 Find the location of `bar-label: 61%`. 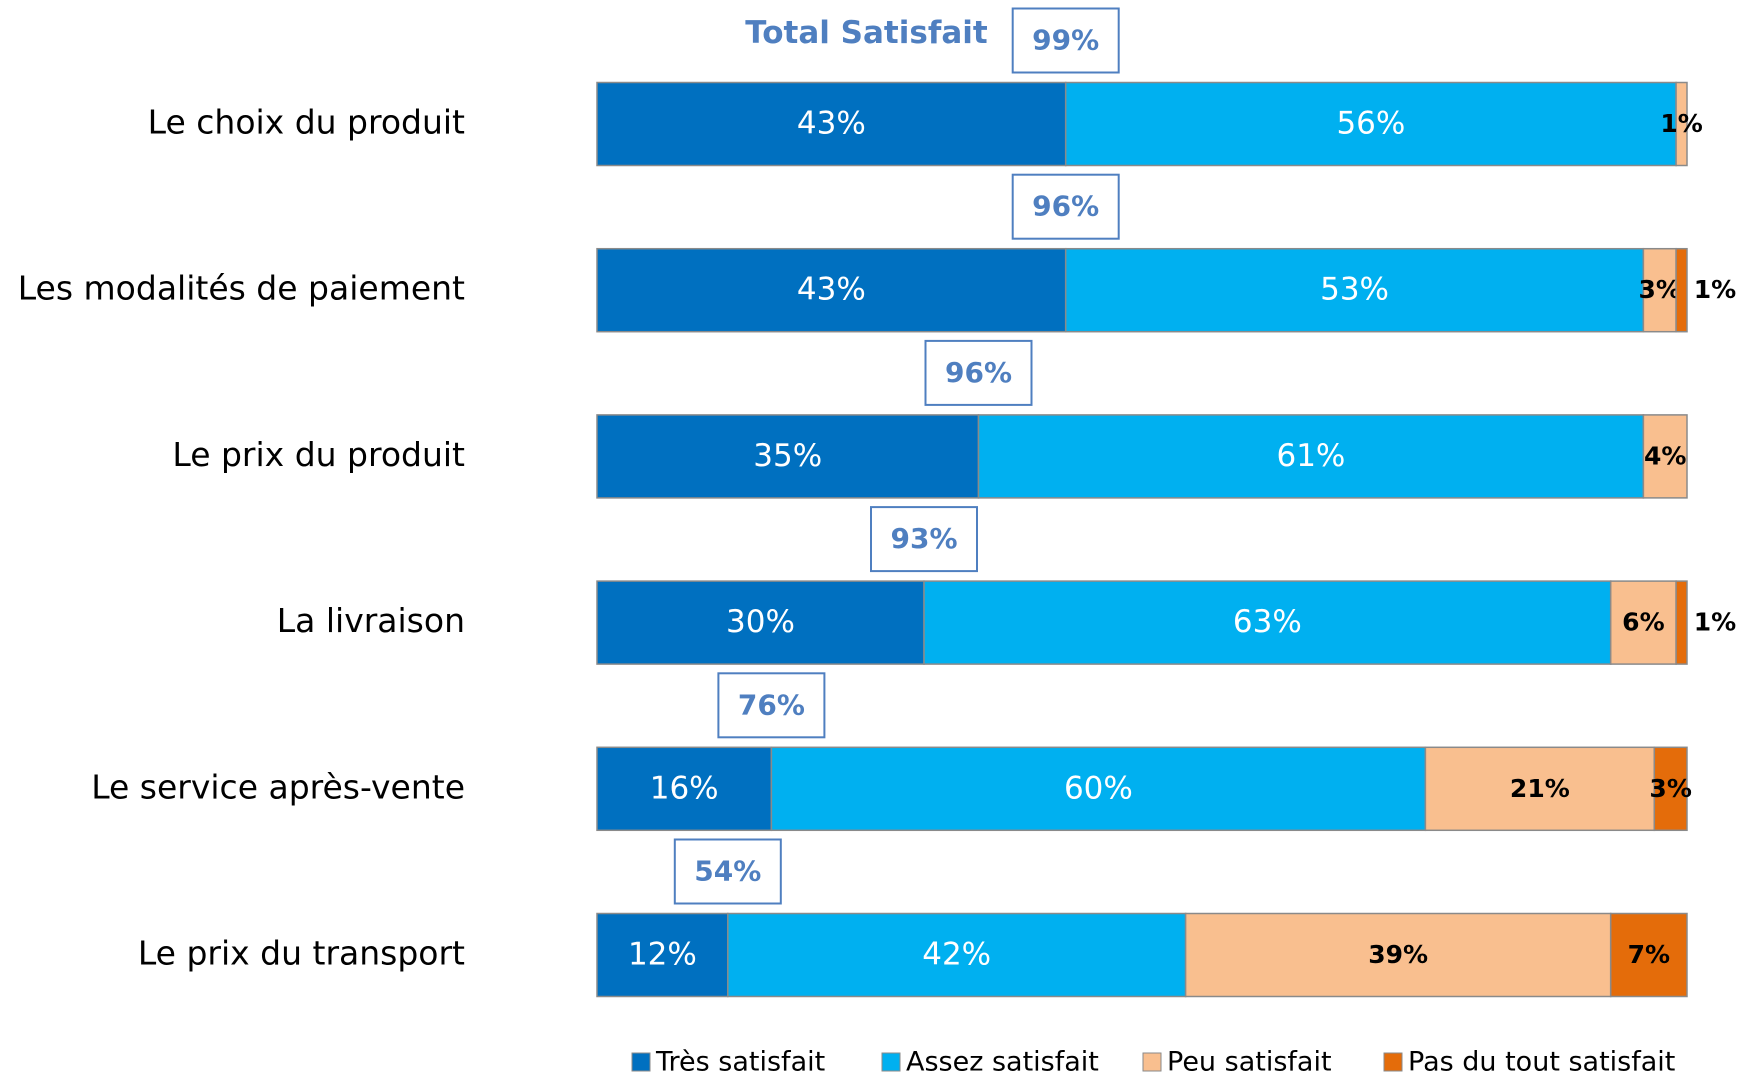

bar-label: 61% is located at coordinates (1310, 456).